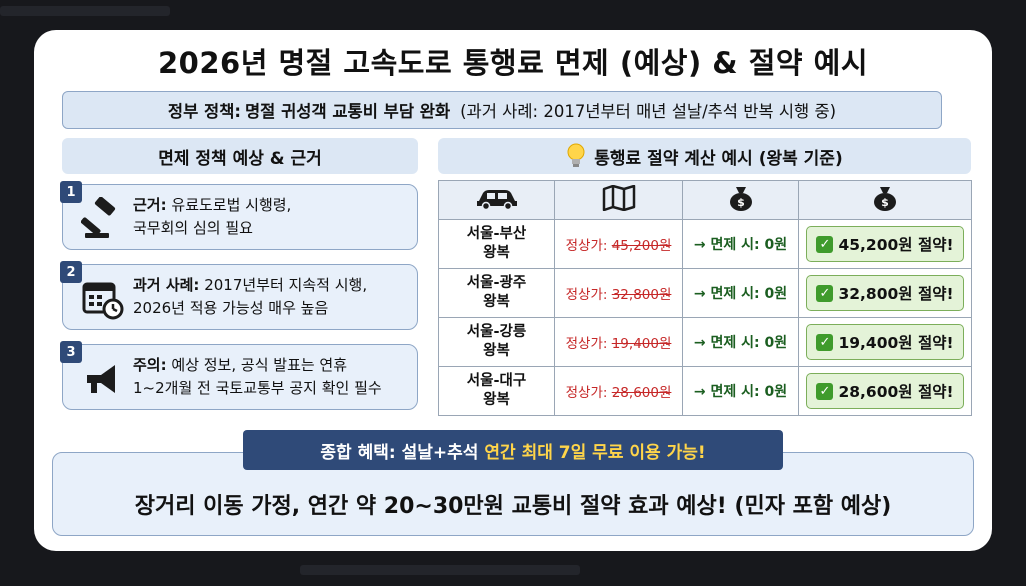 The height and width of the screenshot is (586, 1026). I want to click on saving-chip: ✓ 32,800원 절약!, so click(885, 293).